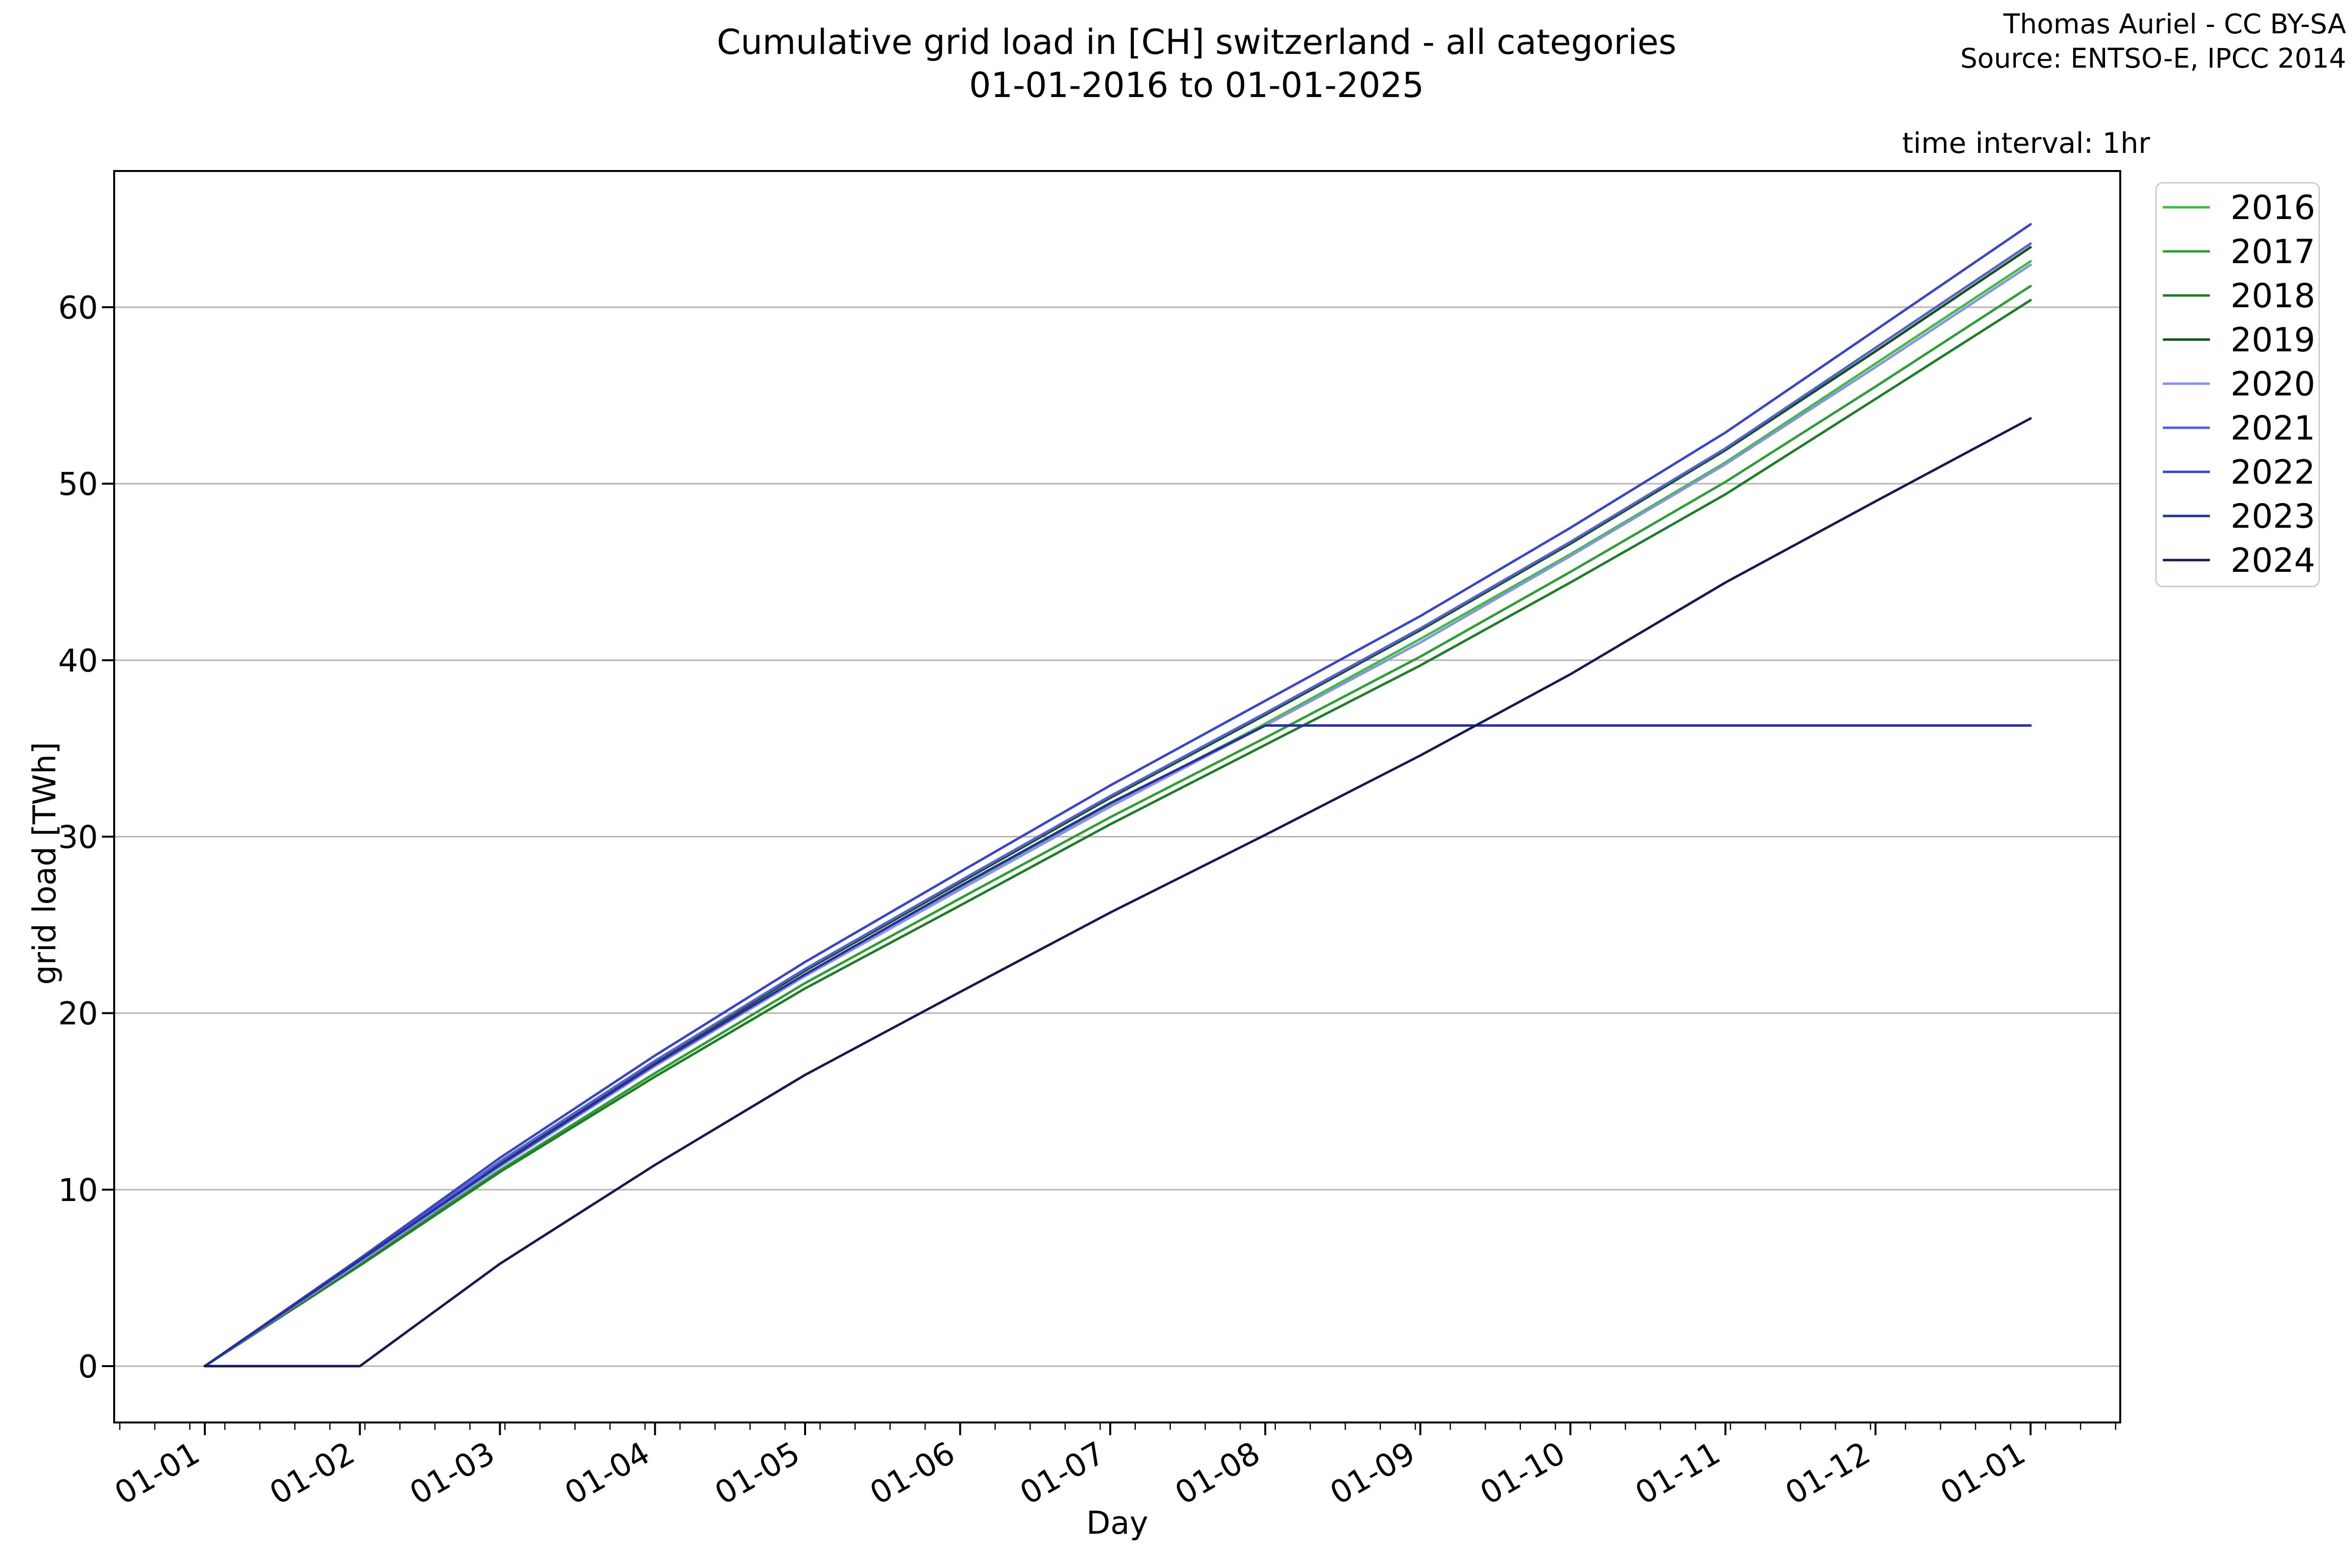 The height and width of the screenshot is (1568, 2352). I want to click on legend-label-2018: 2018, so click(2272, 296).